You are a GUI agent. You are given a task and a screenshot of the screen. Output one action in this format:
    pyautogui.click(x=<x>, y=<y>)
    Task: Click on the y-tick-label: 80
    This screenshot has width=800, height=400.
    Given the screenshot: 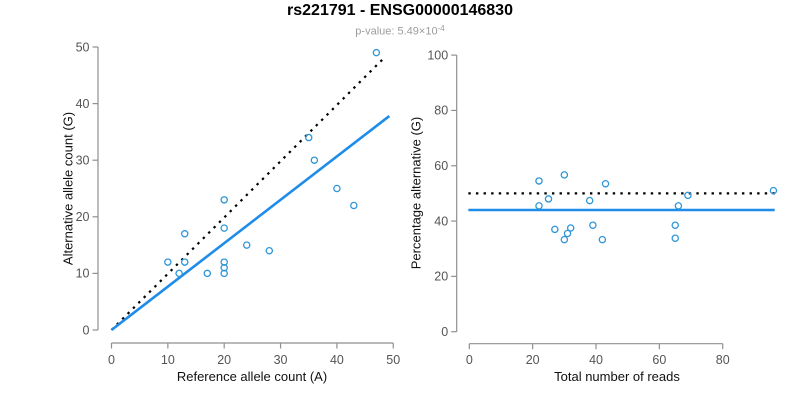 What is the action you would take?
    pyautogui.click(x=441, y=111)
    